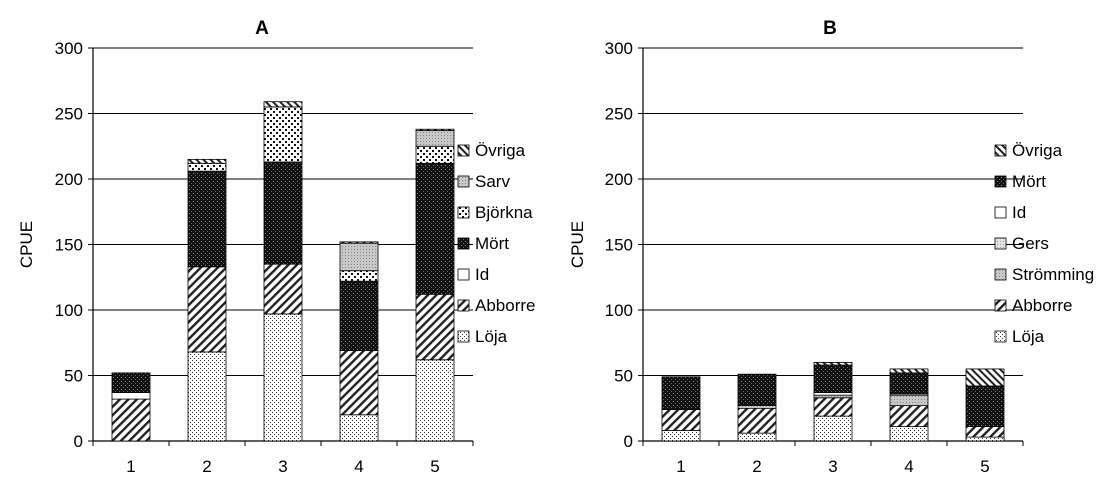 The image size is (1108, 479). What do you see at coordinates (131, 396) in the screenshot?
I see `bar-segment-id` at bounding box center [131, 396].